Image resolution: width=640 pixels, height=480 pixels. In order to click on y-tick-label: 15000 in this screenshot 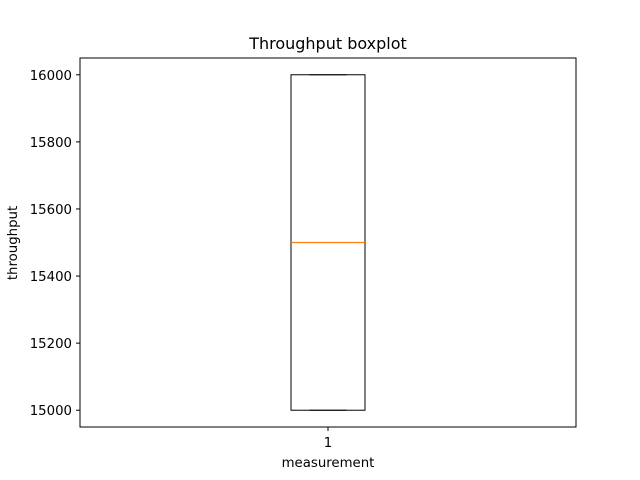, I will do `click(51, 411)`.